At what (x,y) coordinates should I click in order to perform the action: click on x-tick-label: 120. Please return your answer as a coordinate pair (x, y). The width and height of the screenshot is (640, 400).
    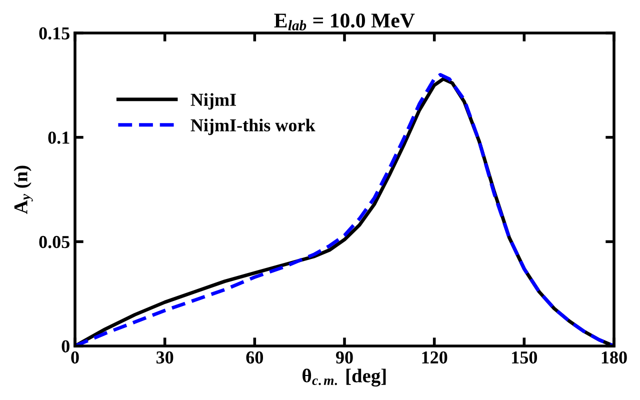
    Looking at the image, I should click on (435, 357).